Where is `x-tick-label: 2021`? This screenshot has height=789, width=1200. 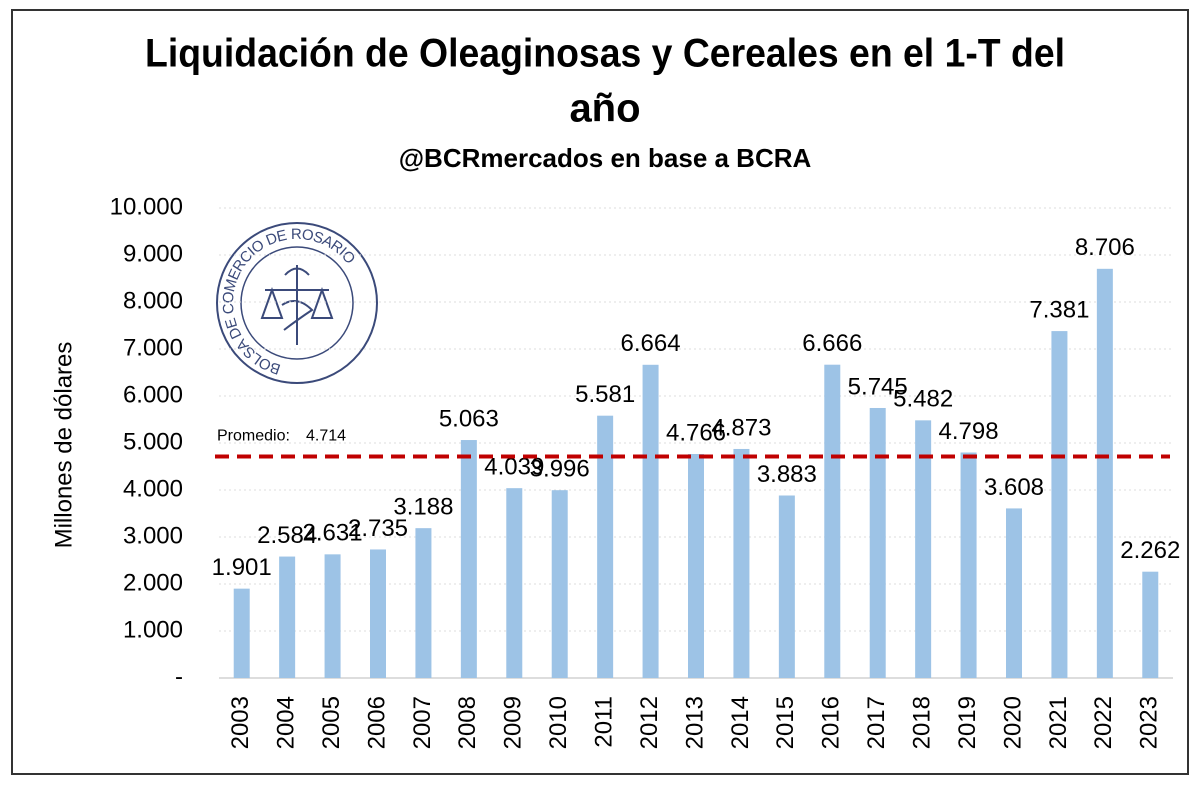 x-tick-label: 2021 is located at coordinates (1058, 722).